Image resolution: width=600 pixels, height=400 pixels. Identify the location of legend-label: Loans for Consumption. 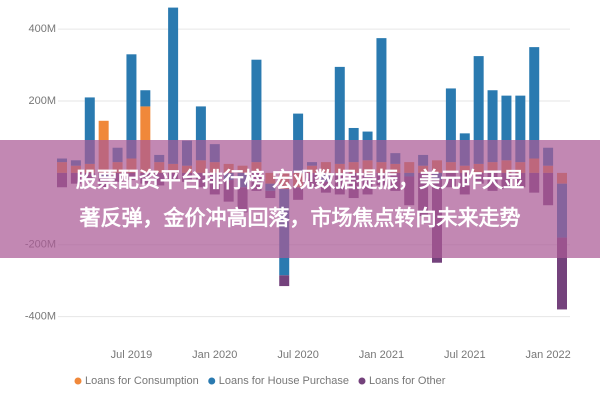
(142, 381).